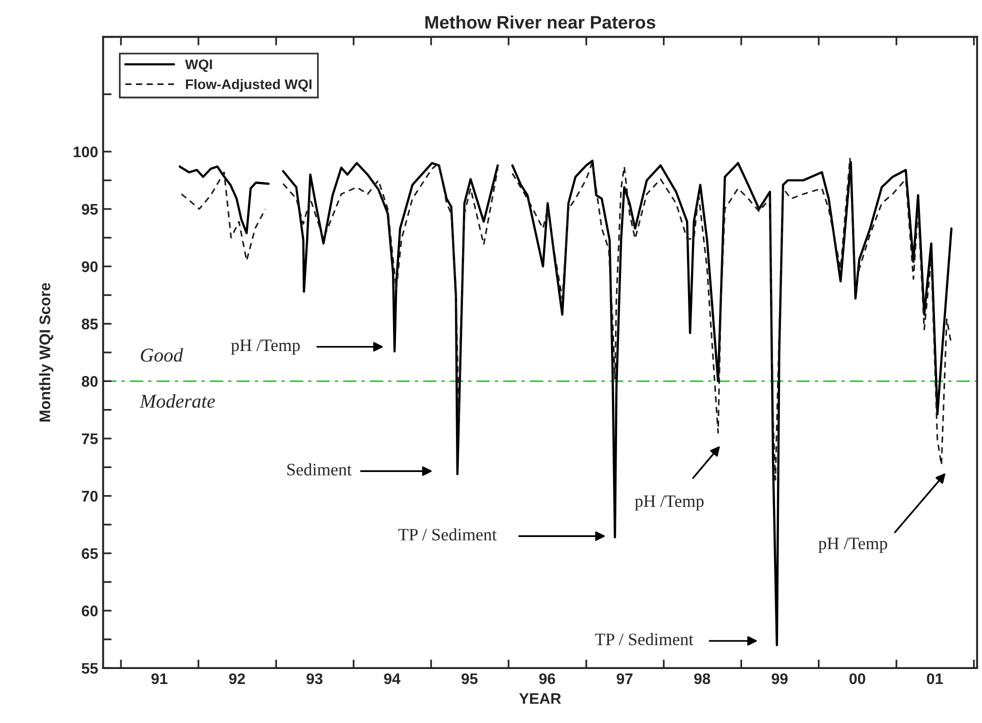 Image resolution: width=982 pixels, height=723 pixels. What do you see at coordinates (90, 324) in the screenshot?
I see `y-tick-label: 85` at bounding box center [90, 324].